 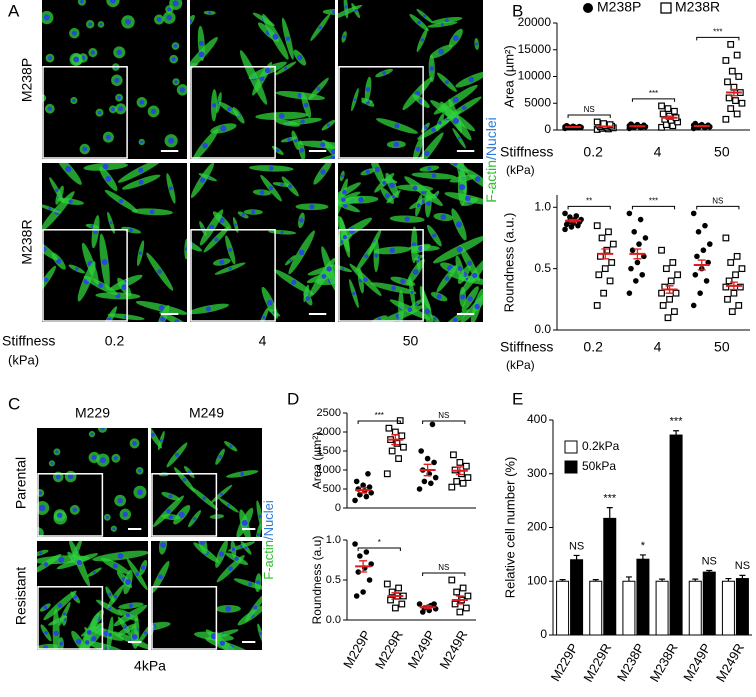 I want to click on axis-unit: (kPa), so click(x=520, y=170).